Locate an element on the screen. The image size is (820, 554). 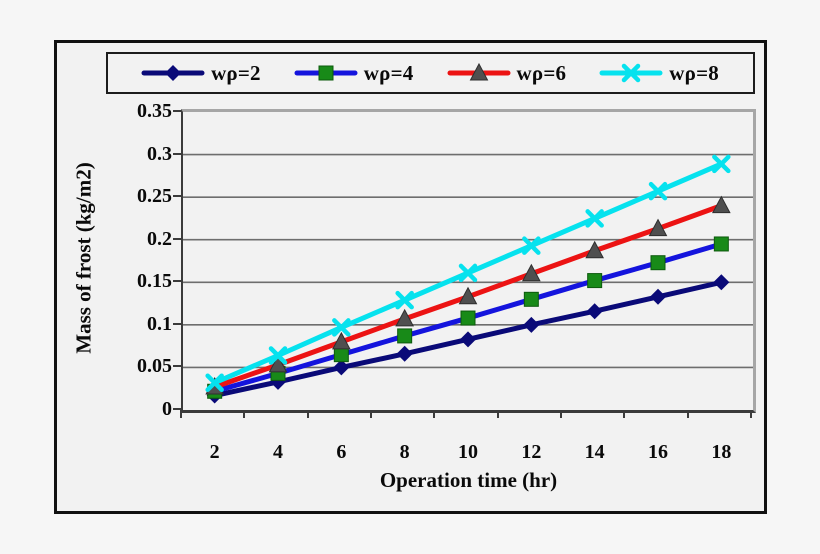
legend-item-2: wρ=6 is located at coordinates (507, 73).